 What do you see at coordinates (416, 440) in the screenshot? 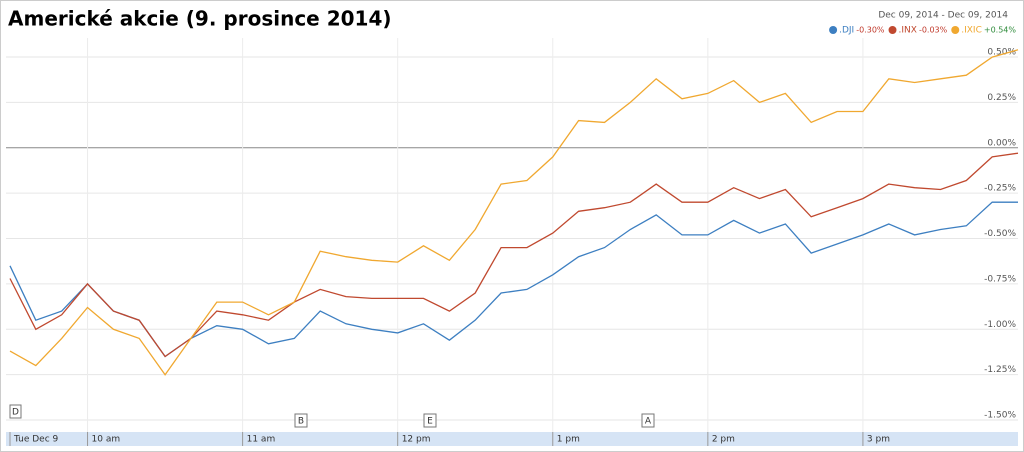
I see `x-tick-label: 12 pm` at bounding box center [416, 440].